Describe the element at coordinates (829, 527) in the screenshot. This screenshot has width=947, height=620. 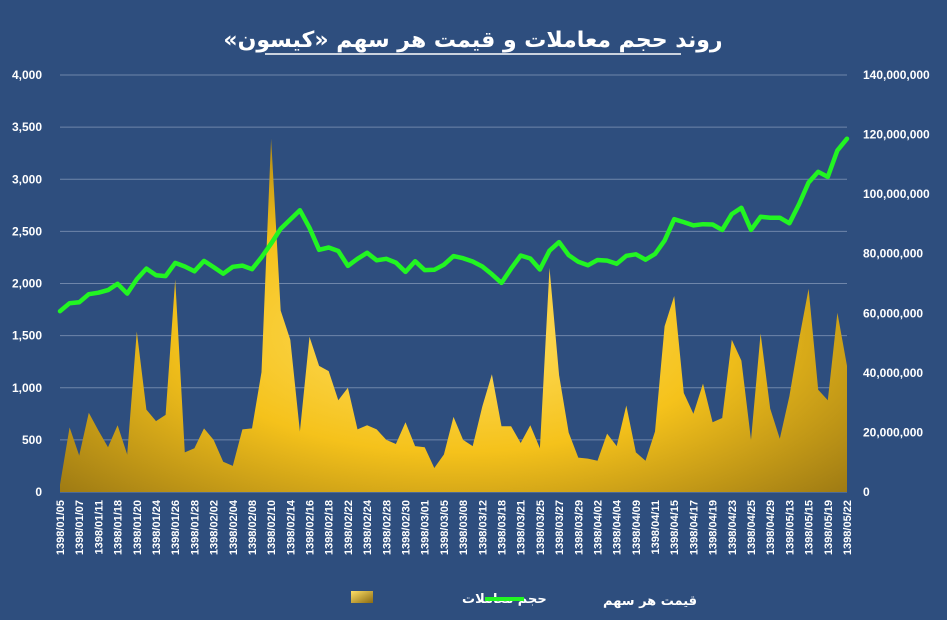
I see `x-tick-label: 1398/05/19` at that location.